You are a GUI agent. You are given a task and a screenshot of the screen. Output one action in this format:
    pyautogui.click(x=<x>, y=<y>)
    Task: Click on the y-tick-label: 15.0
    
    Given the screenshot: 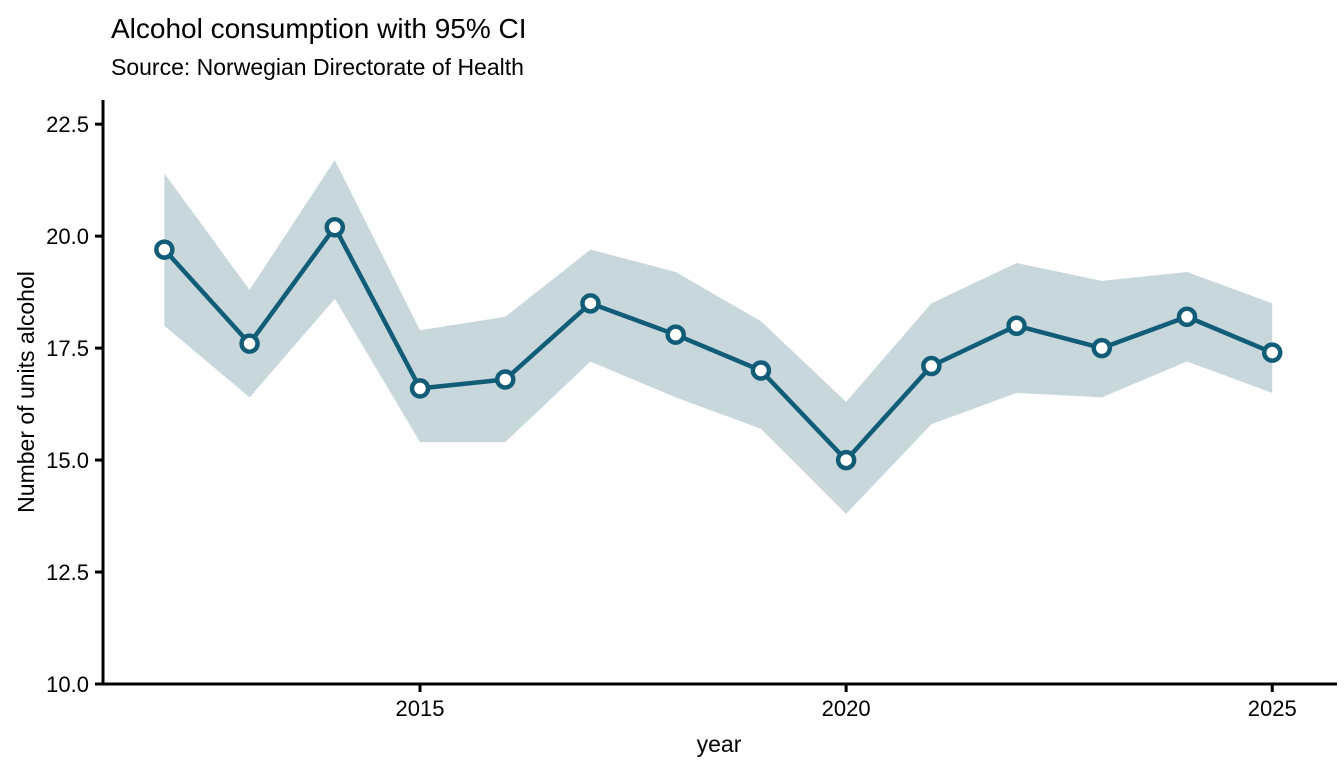 What is the action you would take?
    pyautogui.click(x=67, y=460)
    